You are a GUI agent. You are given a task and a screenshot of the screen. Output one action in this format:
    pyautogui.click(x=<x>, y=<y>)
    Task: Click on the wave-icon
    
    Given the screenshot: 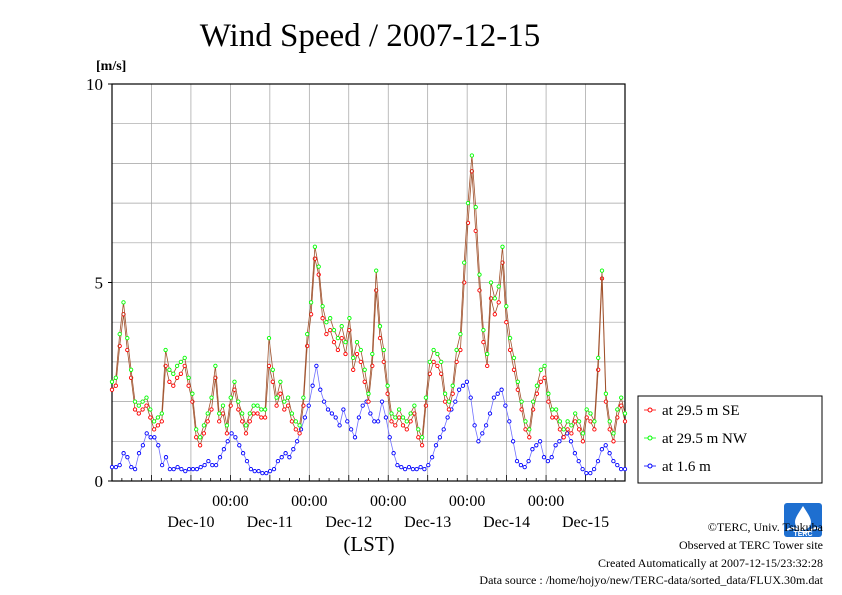 What is the action you would take?
    pyautogui.click(x=803, y=530)
    